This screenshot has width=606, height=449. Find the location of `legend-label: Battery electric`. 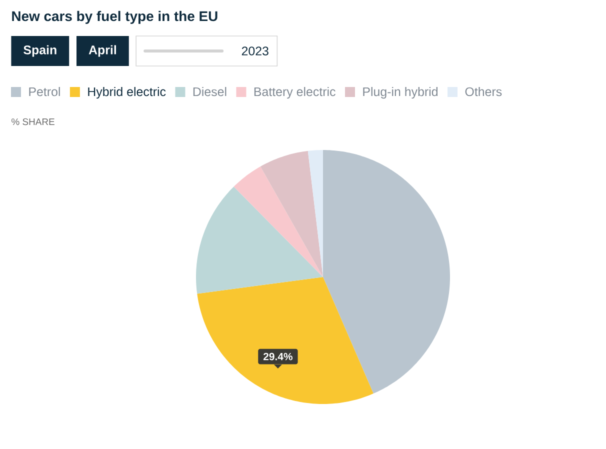

legend-label: Battery electric is located at coordinates (295, 92).